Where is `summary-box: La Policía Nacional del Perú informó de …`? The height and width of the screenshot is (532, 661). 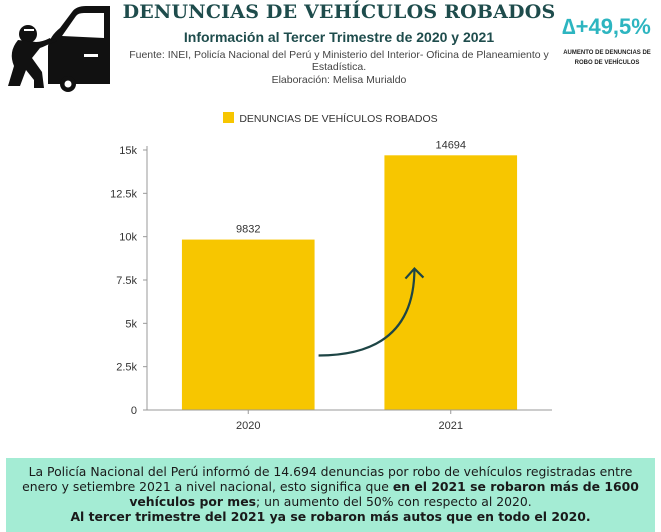 summary-box: La Policía Nacional del Perú informó de … is located at coordinates (330, 495).